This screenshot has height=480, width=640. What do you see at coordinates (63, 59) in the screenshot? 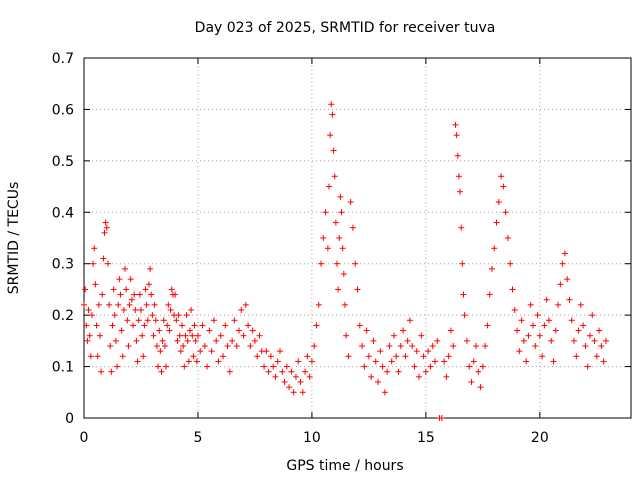
I see `y-tick-label: 0.7` at bounding box center [63, 59].